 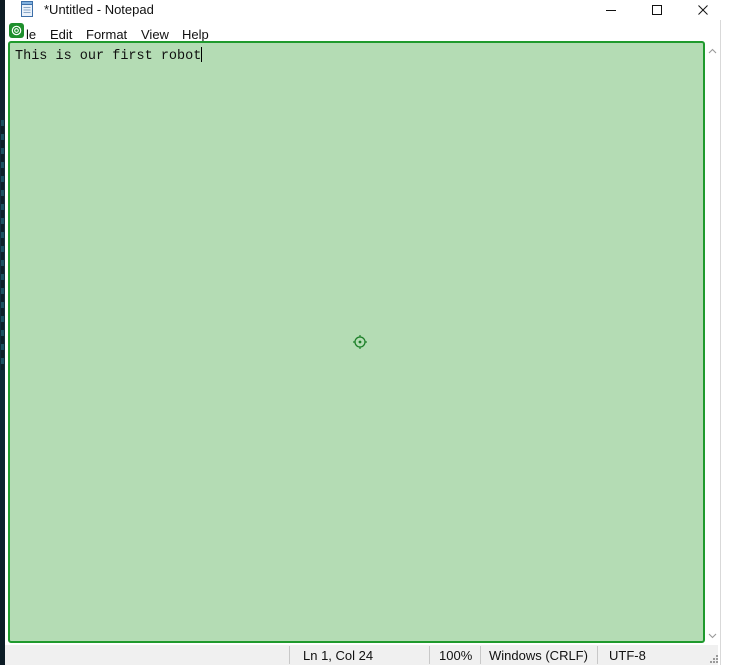 I want to click on status-encoding: UTF-8, so click(x=627, y=655).